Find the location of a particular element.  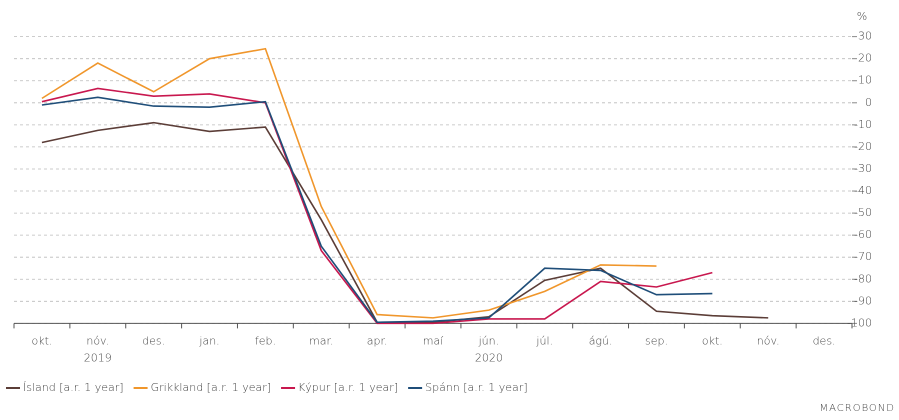

y-tick-label: 0 is located at coordinates (868, 102).